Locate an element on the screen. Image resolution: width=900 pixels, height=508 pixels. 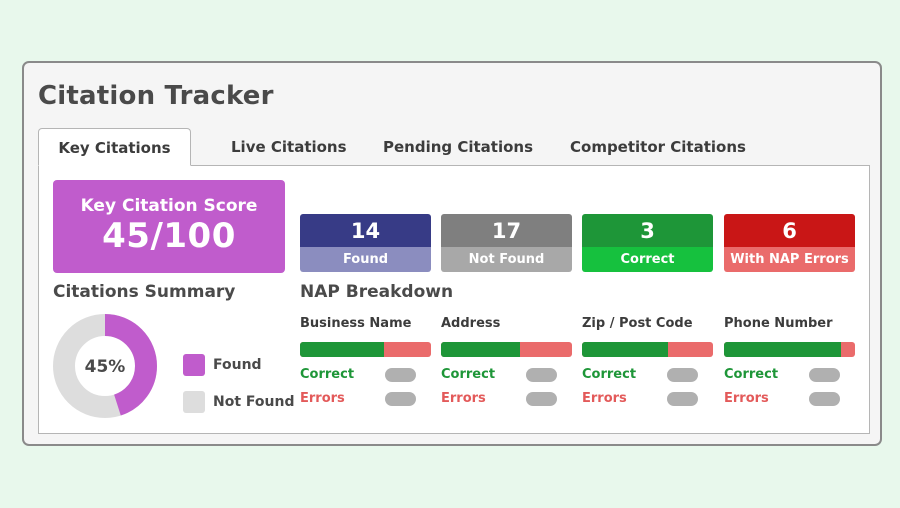
stat-found-value: 14 is located at coordinates (365, 230).